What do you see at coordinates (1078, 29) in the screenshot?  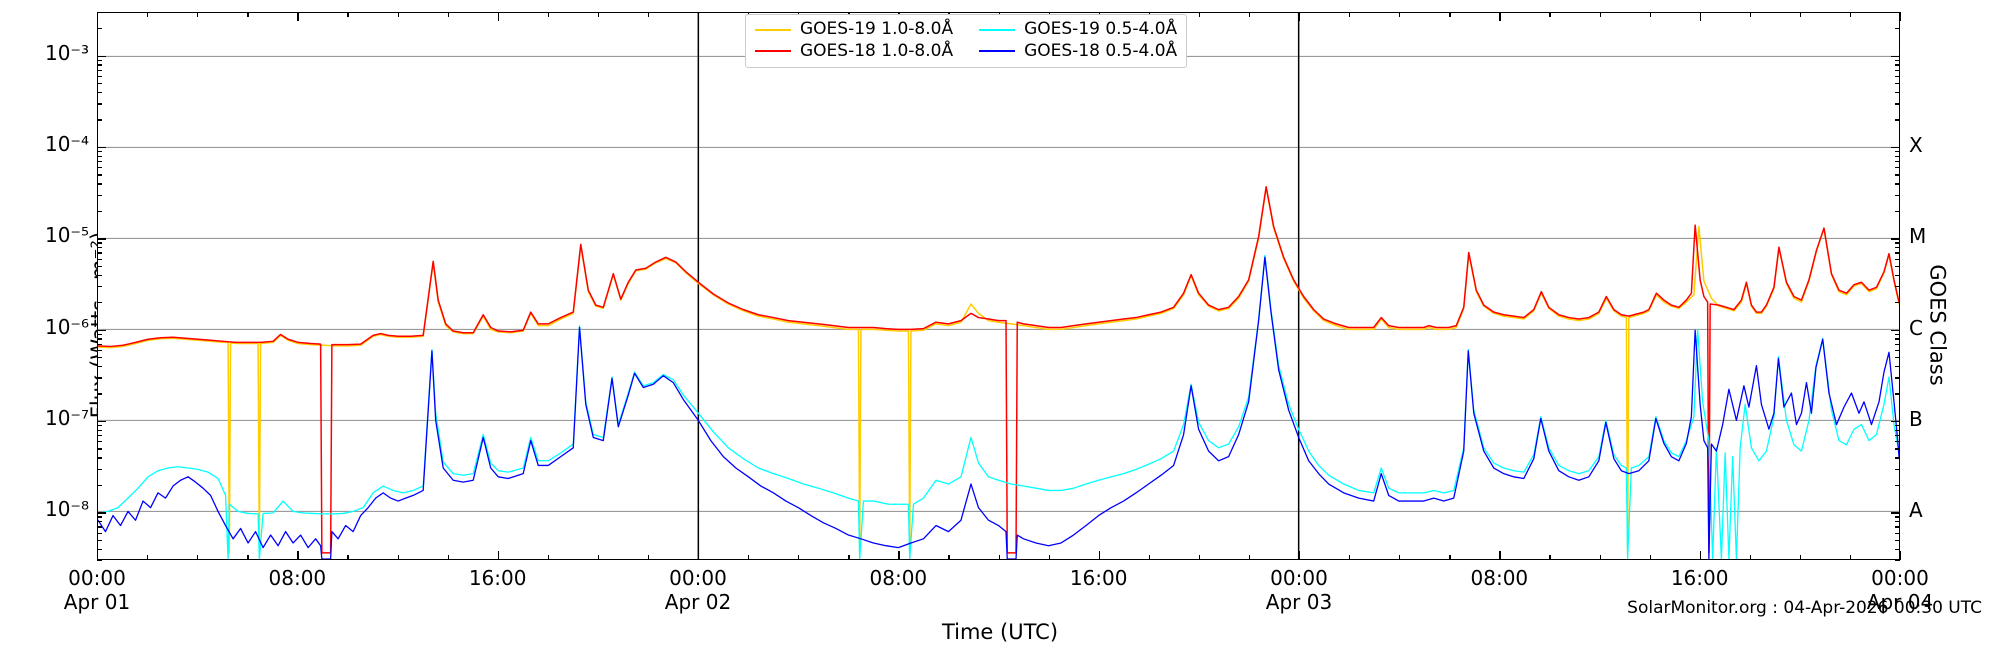 I see `legend-item: GOES-19 0.5-4.0Å` at bounding box center [1078, 29].